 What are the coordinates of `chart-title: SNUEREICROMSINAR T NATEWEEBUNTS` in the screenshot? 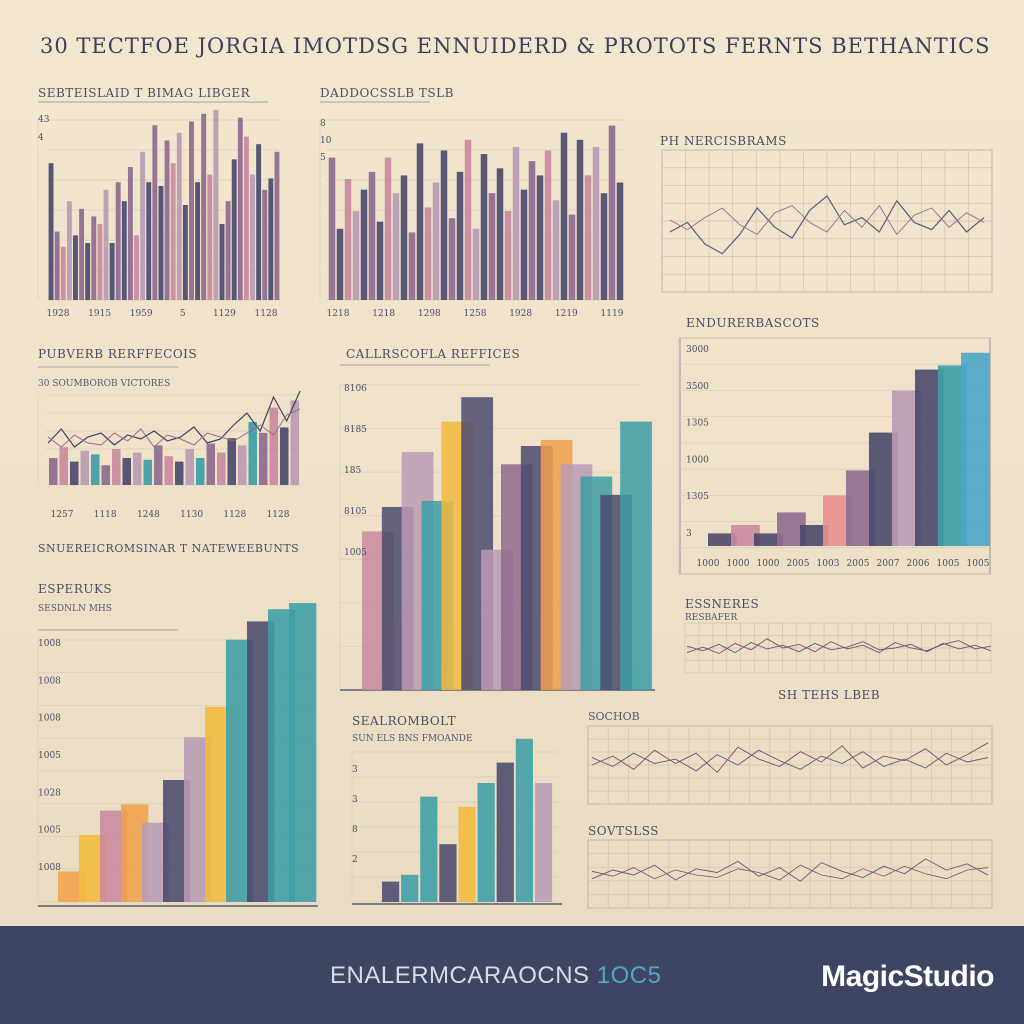 It's located at (169, 548).